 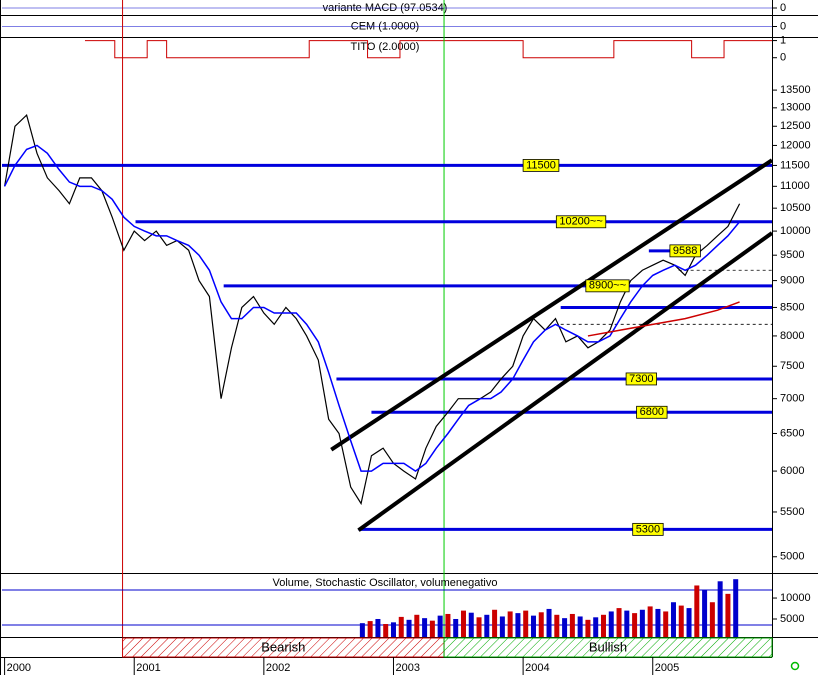 I want to click on level-label: 9588, so click(x=685, y=251).